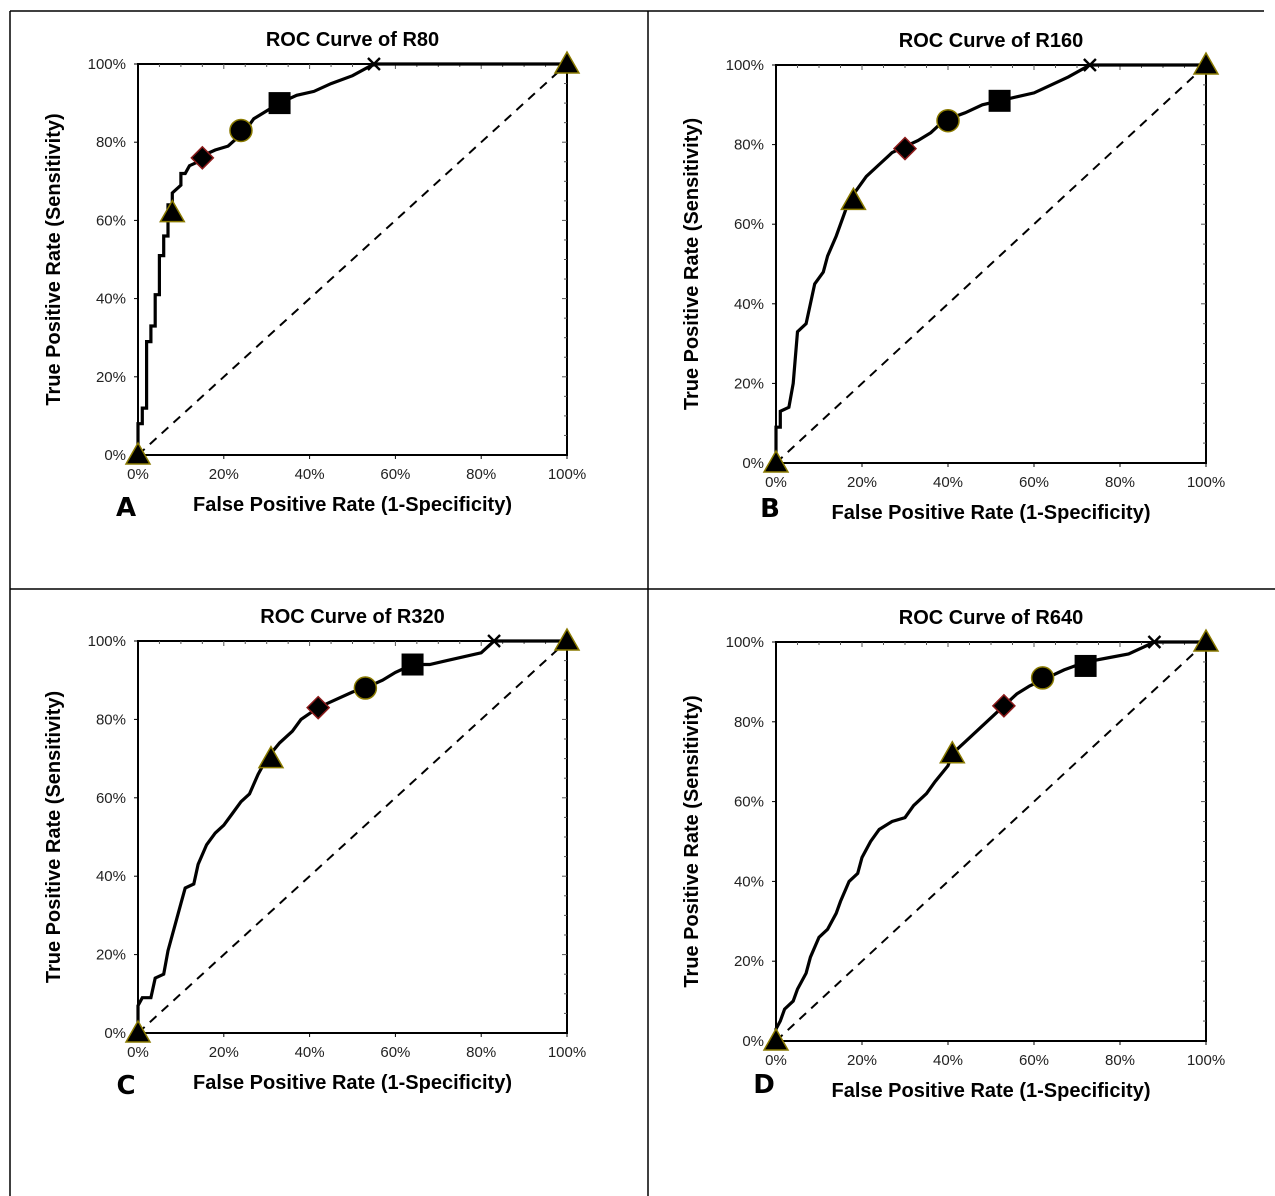 The image size is (1275, 1196). What do you see at coordinates (770, 509) in the screenshot?
I see `panel-letter: B` at bounding box center [770, 509].